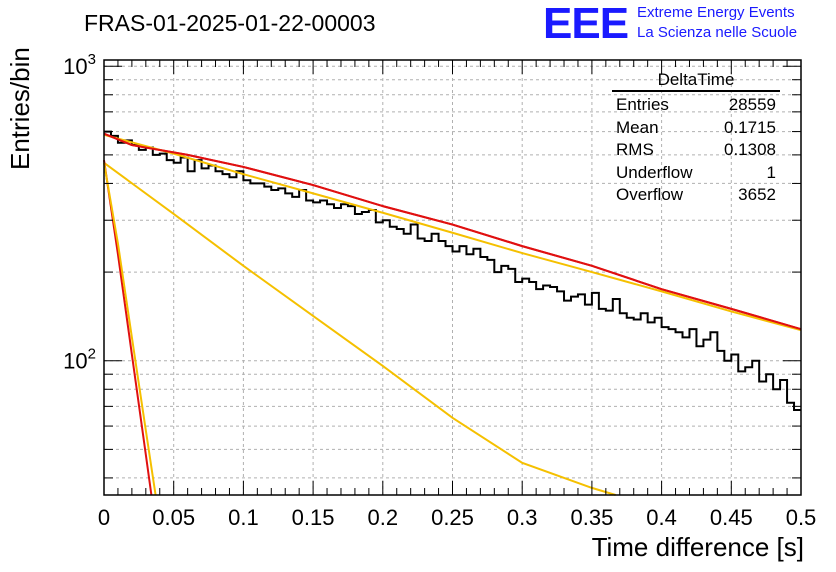 Image resolution: width=836 pixels, height=572 pixels. What do you see at coordinates (79, 360) in the screenshot?
I see `y-tick-label: 10²` at bounding box center [79, 360].